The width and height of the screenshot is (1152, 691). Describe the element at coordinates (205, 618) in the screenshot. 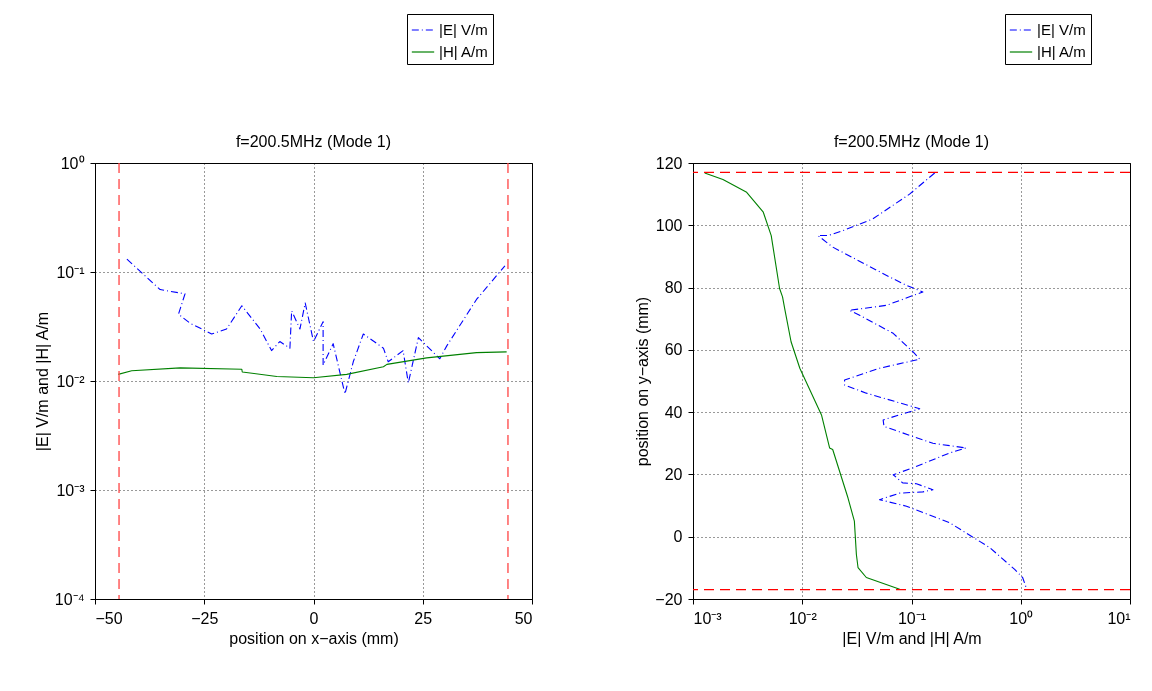

I see `x-tick-label: −25` at that location.